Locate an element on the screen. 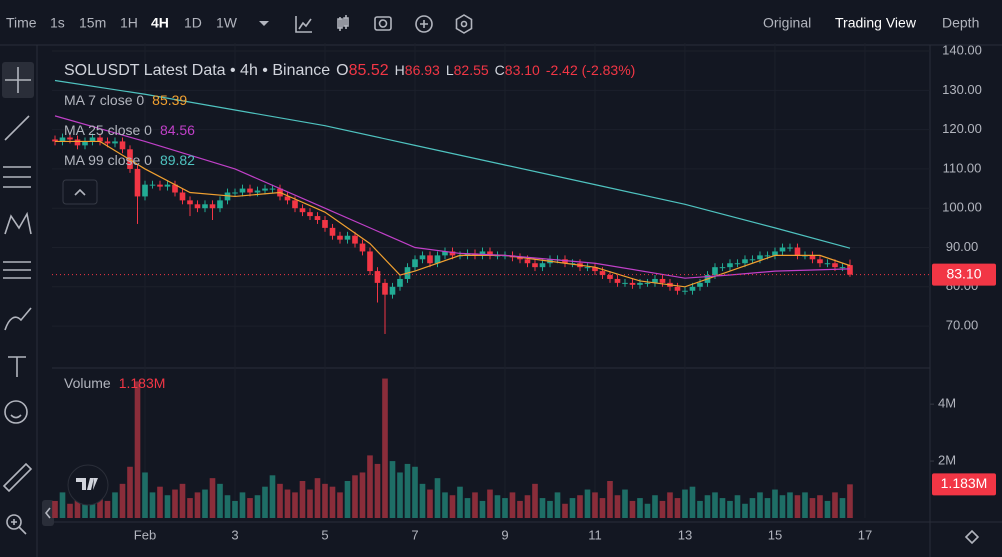 This screenshot has height=557, width=1002. candle-icon is located at coordinates (343, 23).